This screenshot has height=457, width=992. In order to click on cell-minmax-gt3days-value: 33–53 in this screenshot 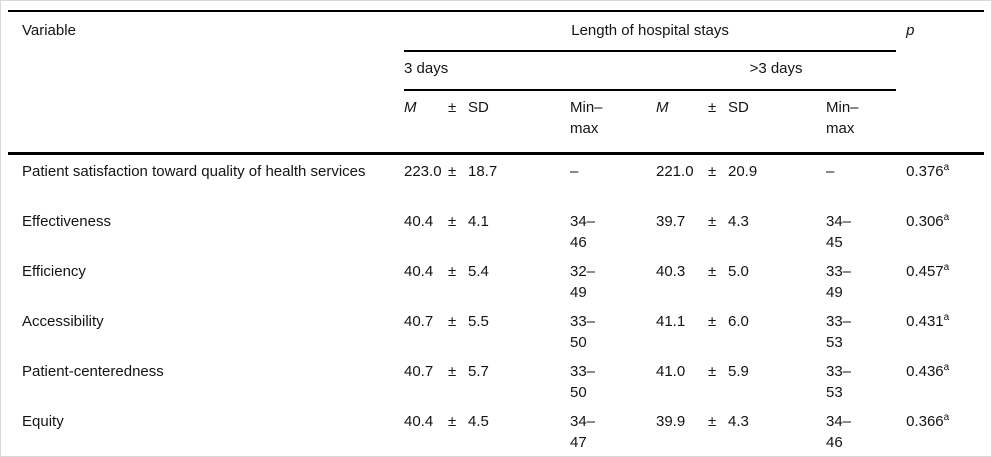, I will do `click(839, 332)`.